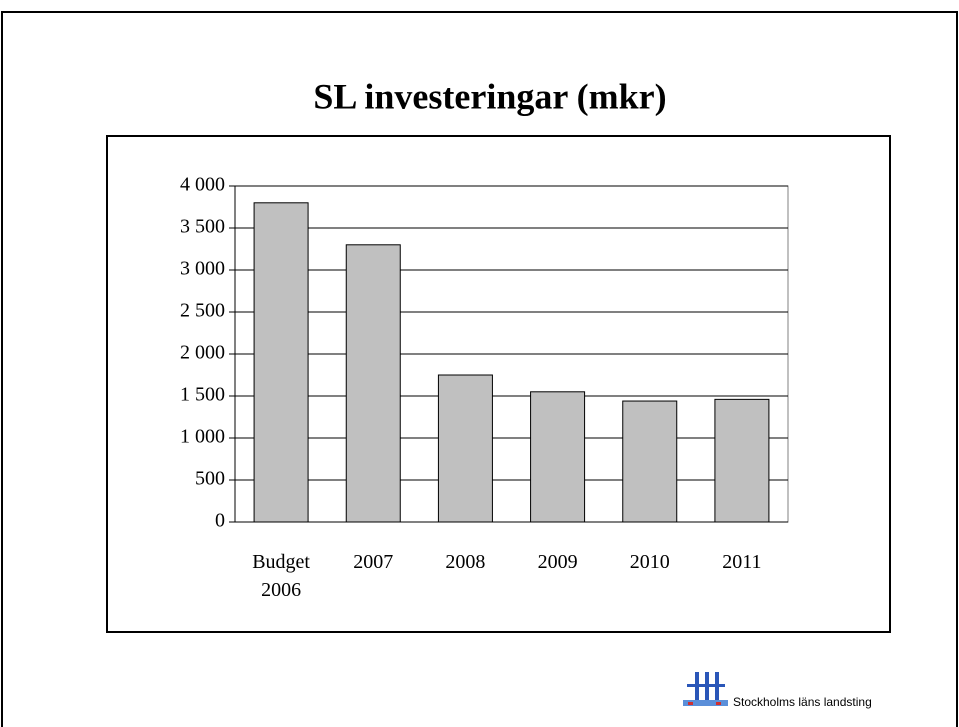 This screenshot has width=959, height=727. I want to click on x-tick-label: 2010, so click(649, 562).